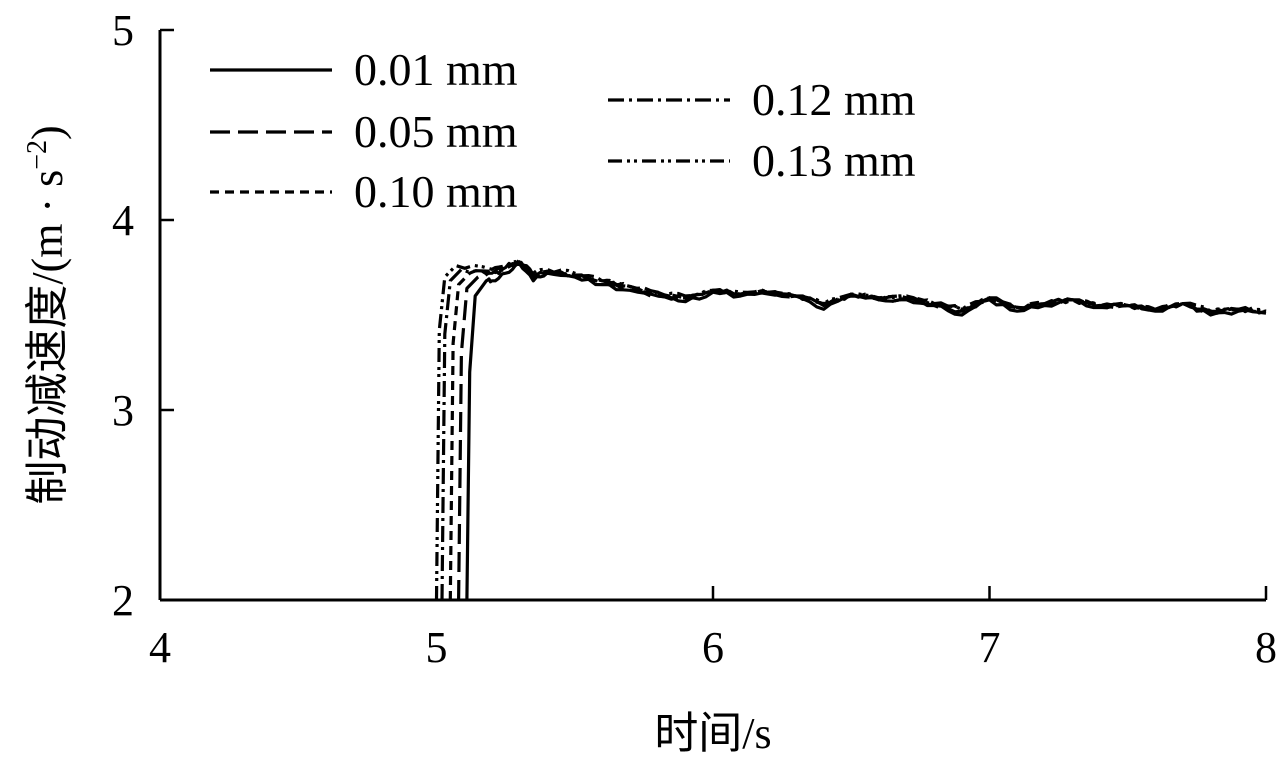  Describe the element at coordinates (990, 647) in the screenshot. I see `x-tick-label: 7` at that location.